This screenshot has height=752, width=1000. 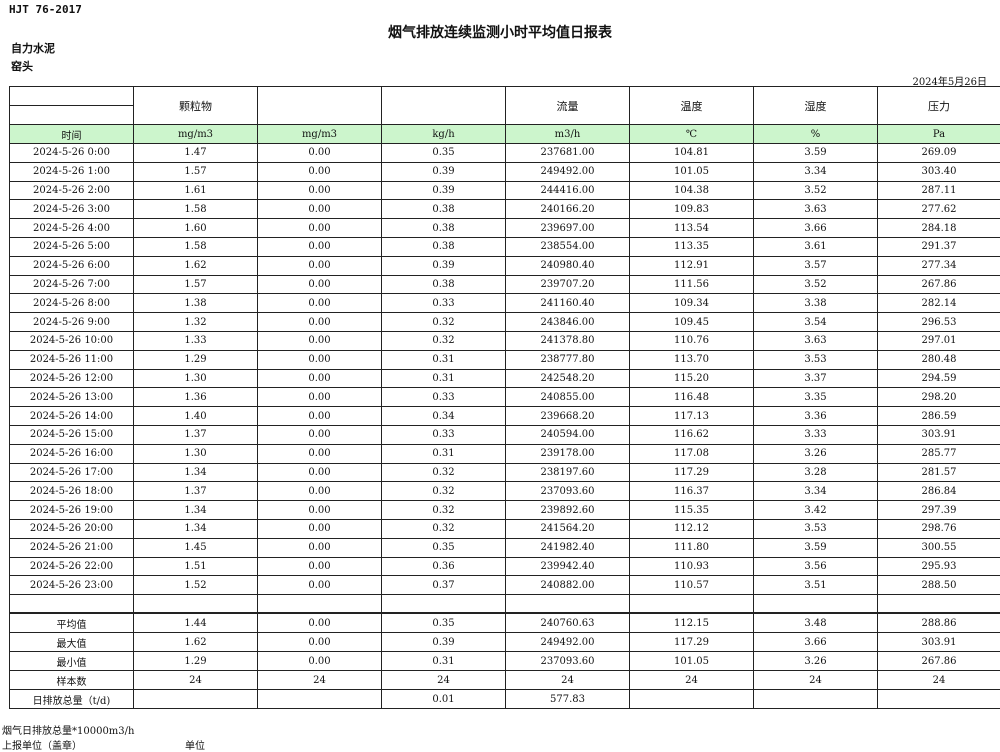 What do you see at coordinates (816, 134) in the screenshot?
I see `table-cell: %` at bounding box center [816, 134].